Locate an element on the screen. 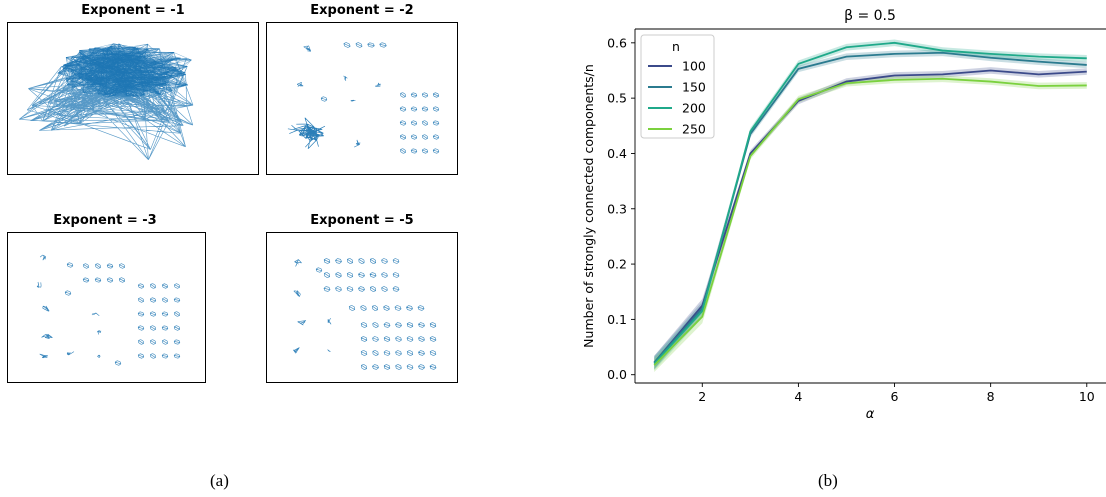 The width and height of the screenshot is (1106, 497). y-tick-label: 0.5 is located at coordinates (617, 98).